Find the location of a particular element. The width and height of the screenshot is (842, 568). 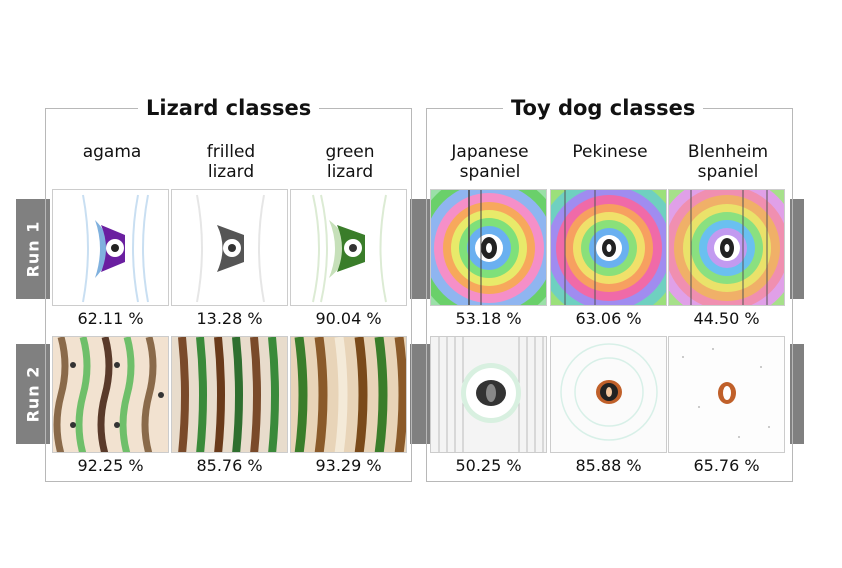

dog-panel-title: Toy dog classes is located at coordinates (603, 108).